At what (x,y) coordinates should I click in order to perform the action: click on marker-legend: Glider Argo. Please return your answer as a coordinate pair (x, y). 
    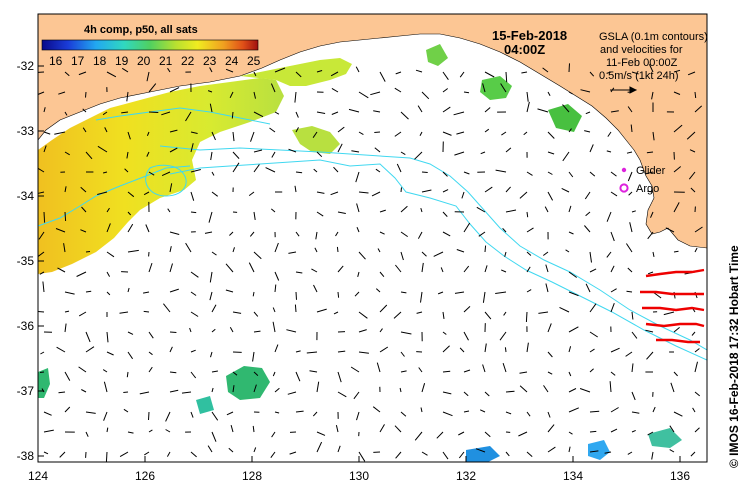
    Looking at the image, I should click on (651, 180).